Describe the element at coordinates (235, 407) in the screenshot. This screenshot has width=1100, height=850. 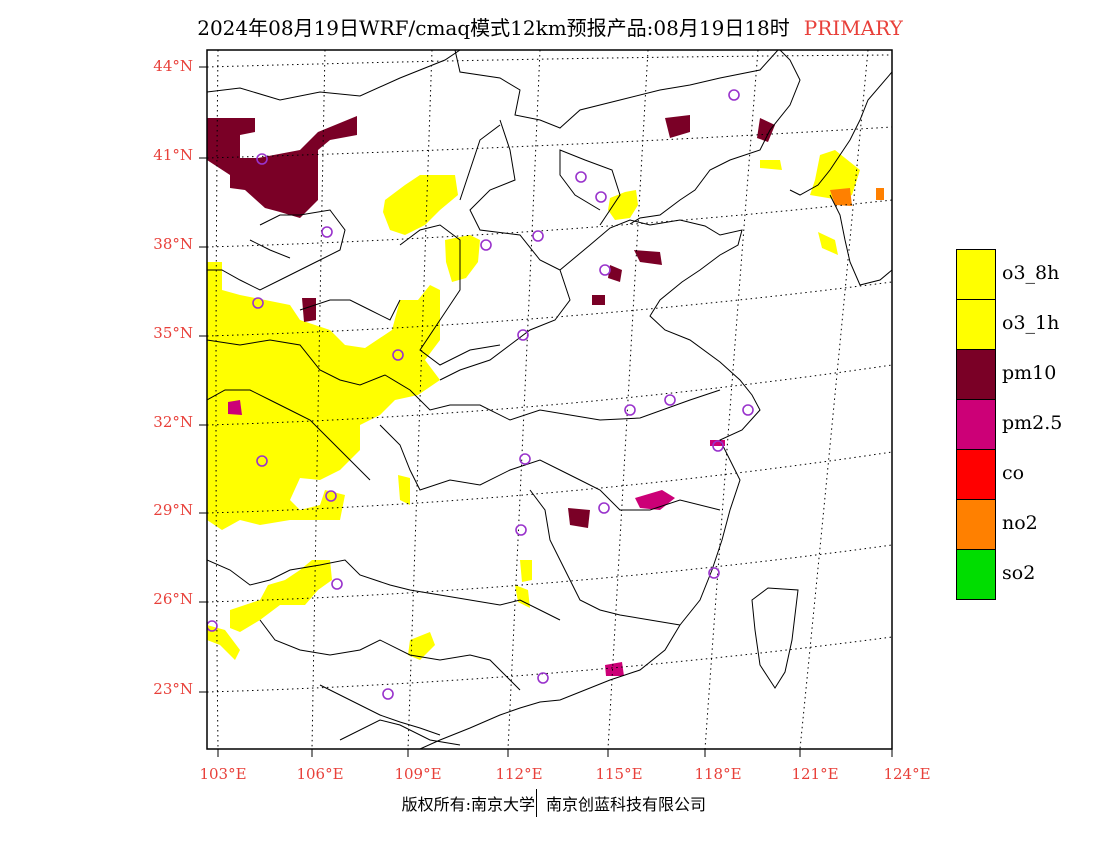
I see `pm25-area-sichuan` at that location.